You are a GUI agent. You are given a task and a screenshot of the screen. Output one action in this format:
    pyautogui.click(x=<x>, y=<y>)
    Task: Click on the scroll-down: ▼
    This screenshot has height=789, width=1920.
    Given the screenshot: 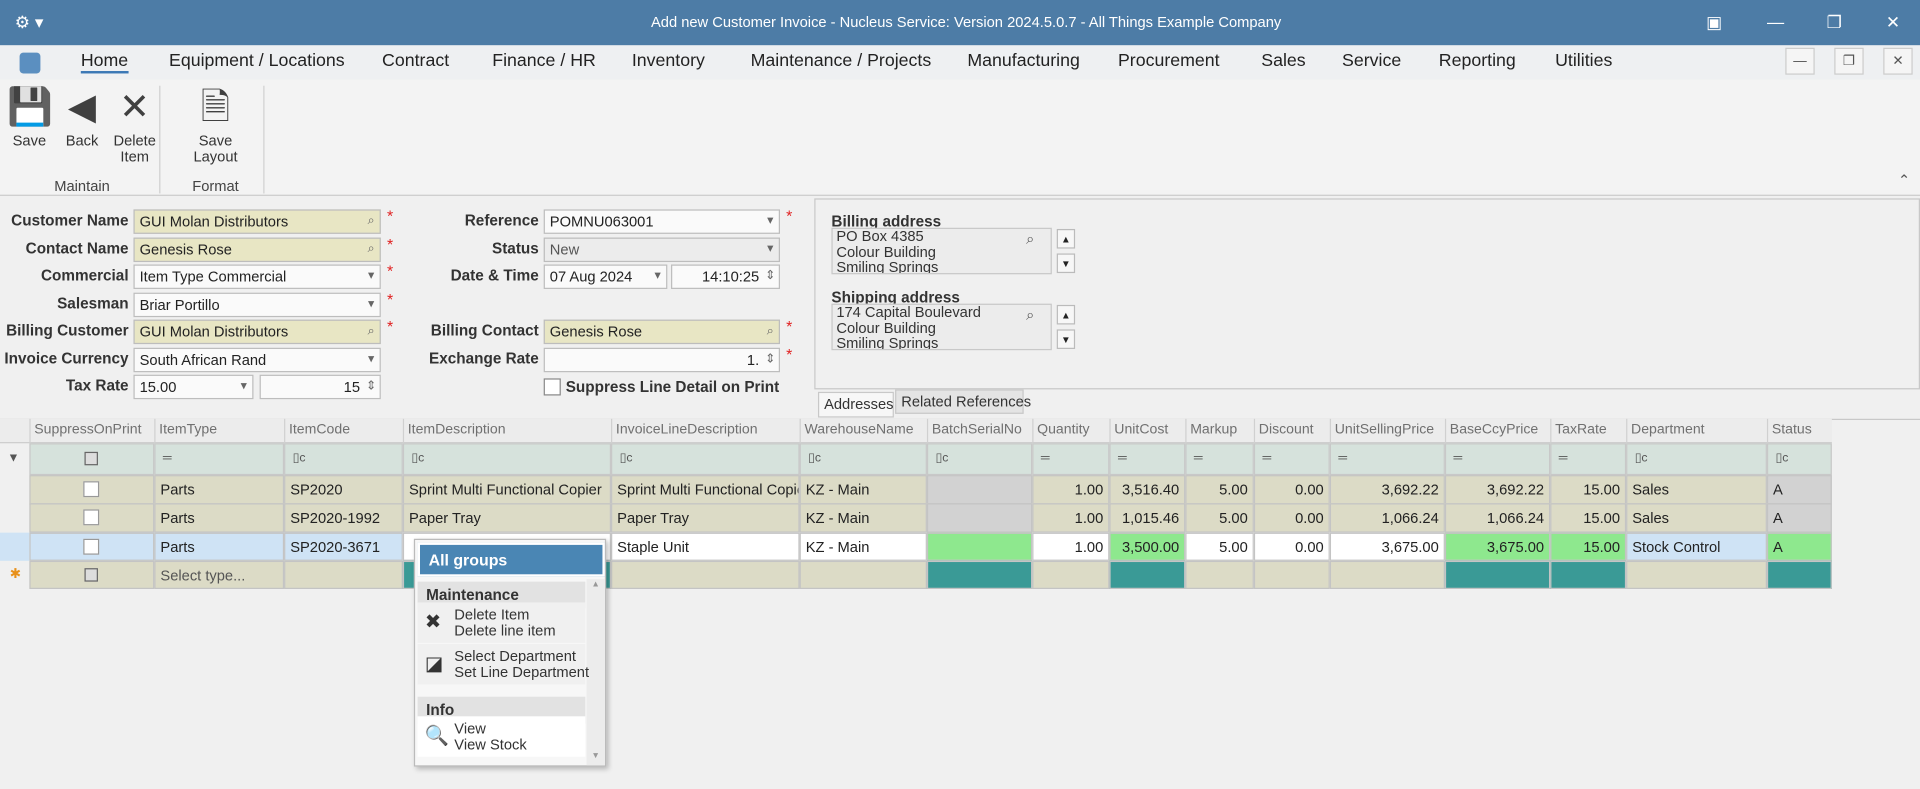 What is the action you would take?
    pyautogui.click(x=1066, y=339)
    